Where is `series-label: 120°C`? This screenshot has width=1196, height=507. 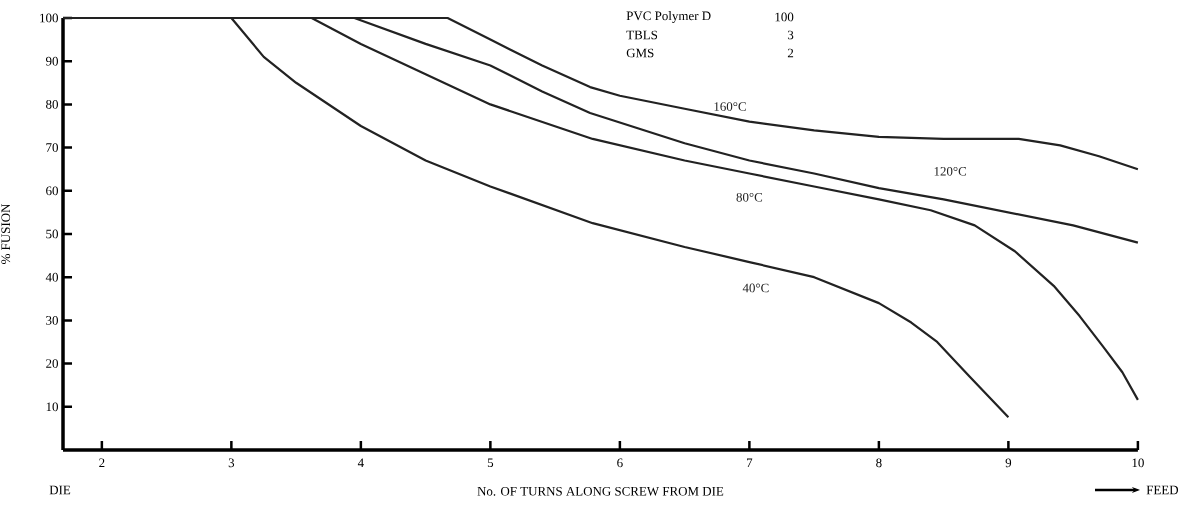 series-label: 120°C is located at coordinates (950, 171).